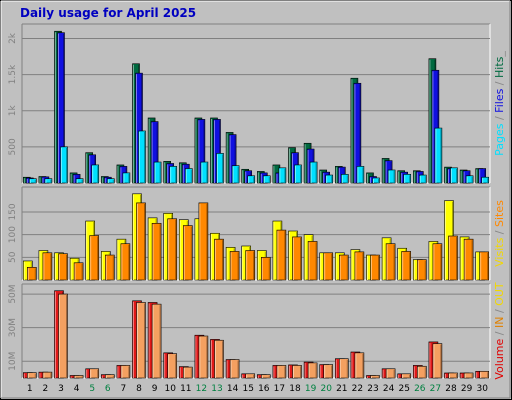 Image resolution: width=512 pixels, height=400 pixels. Describe the element at coordinates (499, 251) in the screenshot. I see `legend-part: Visits` at that location.